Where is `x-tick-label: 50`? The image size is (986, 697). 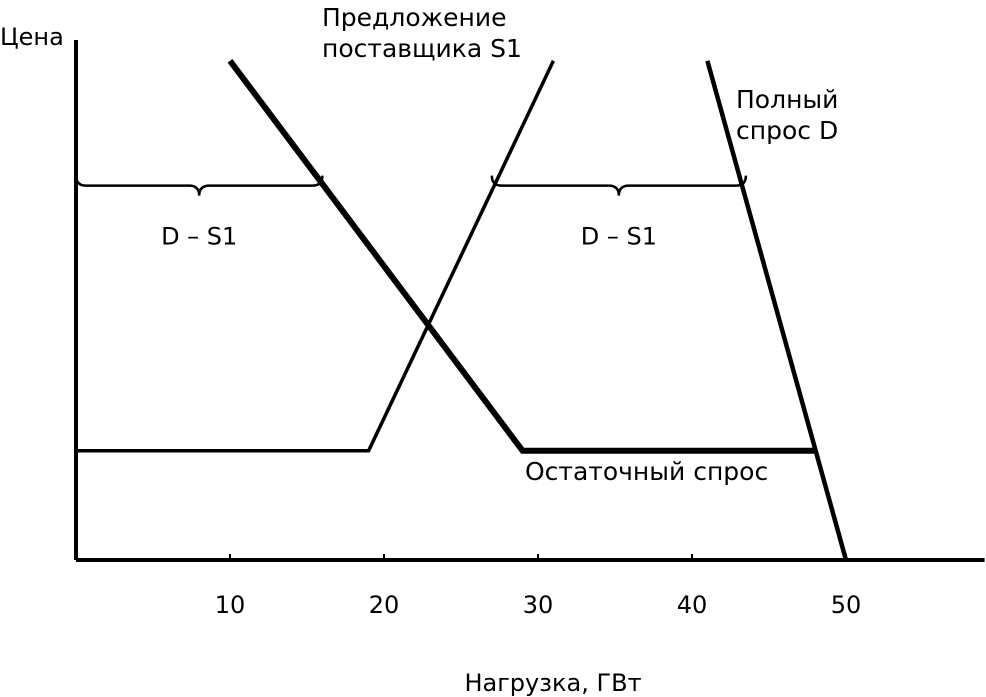
x-tick-label: 50 is located at coordinates (846, 605).